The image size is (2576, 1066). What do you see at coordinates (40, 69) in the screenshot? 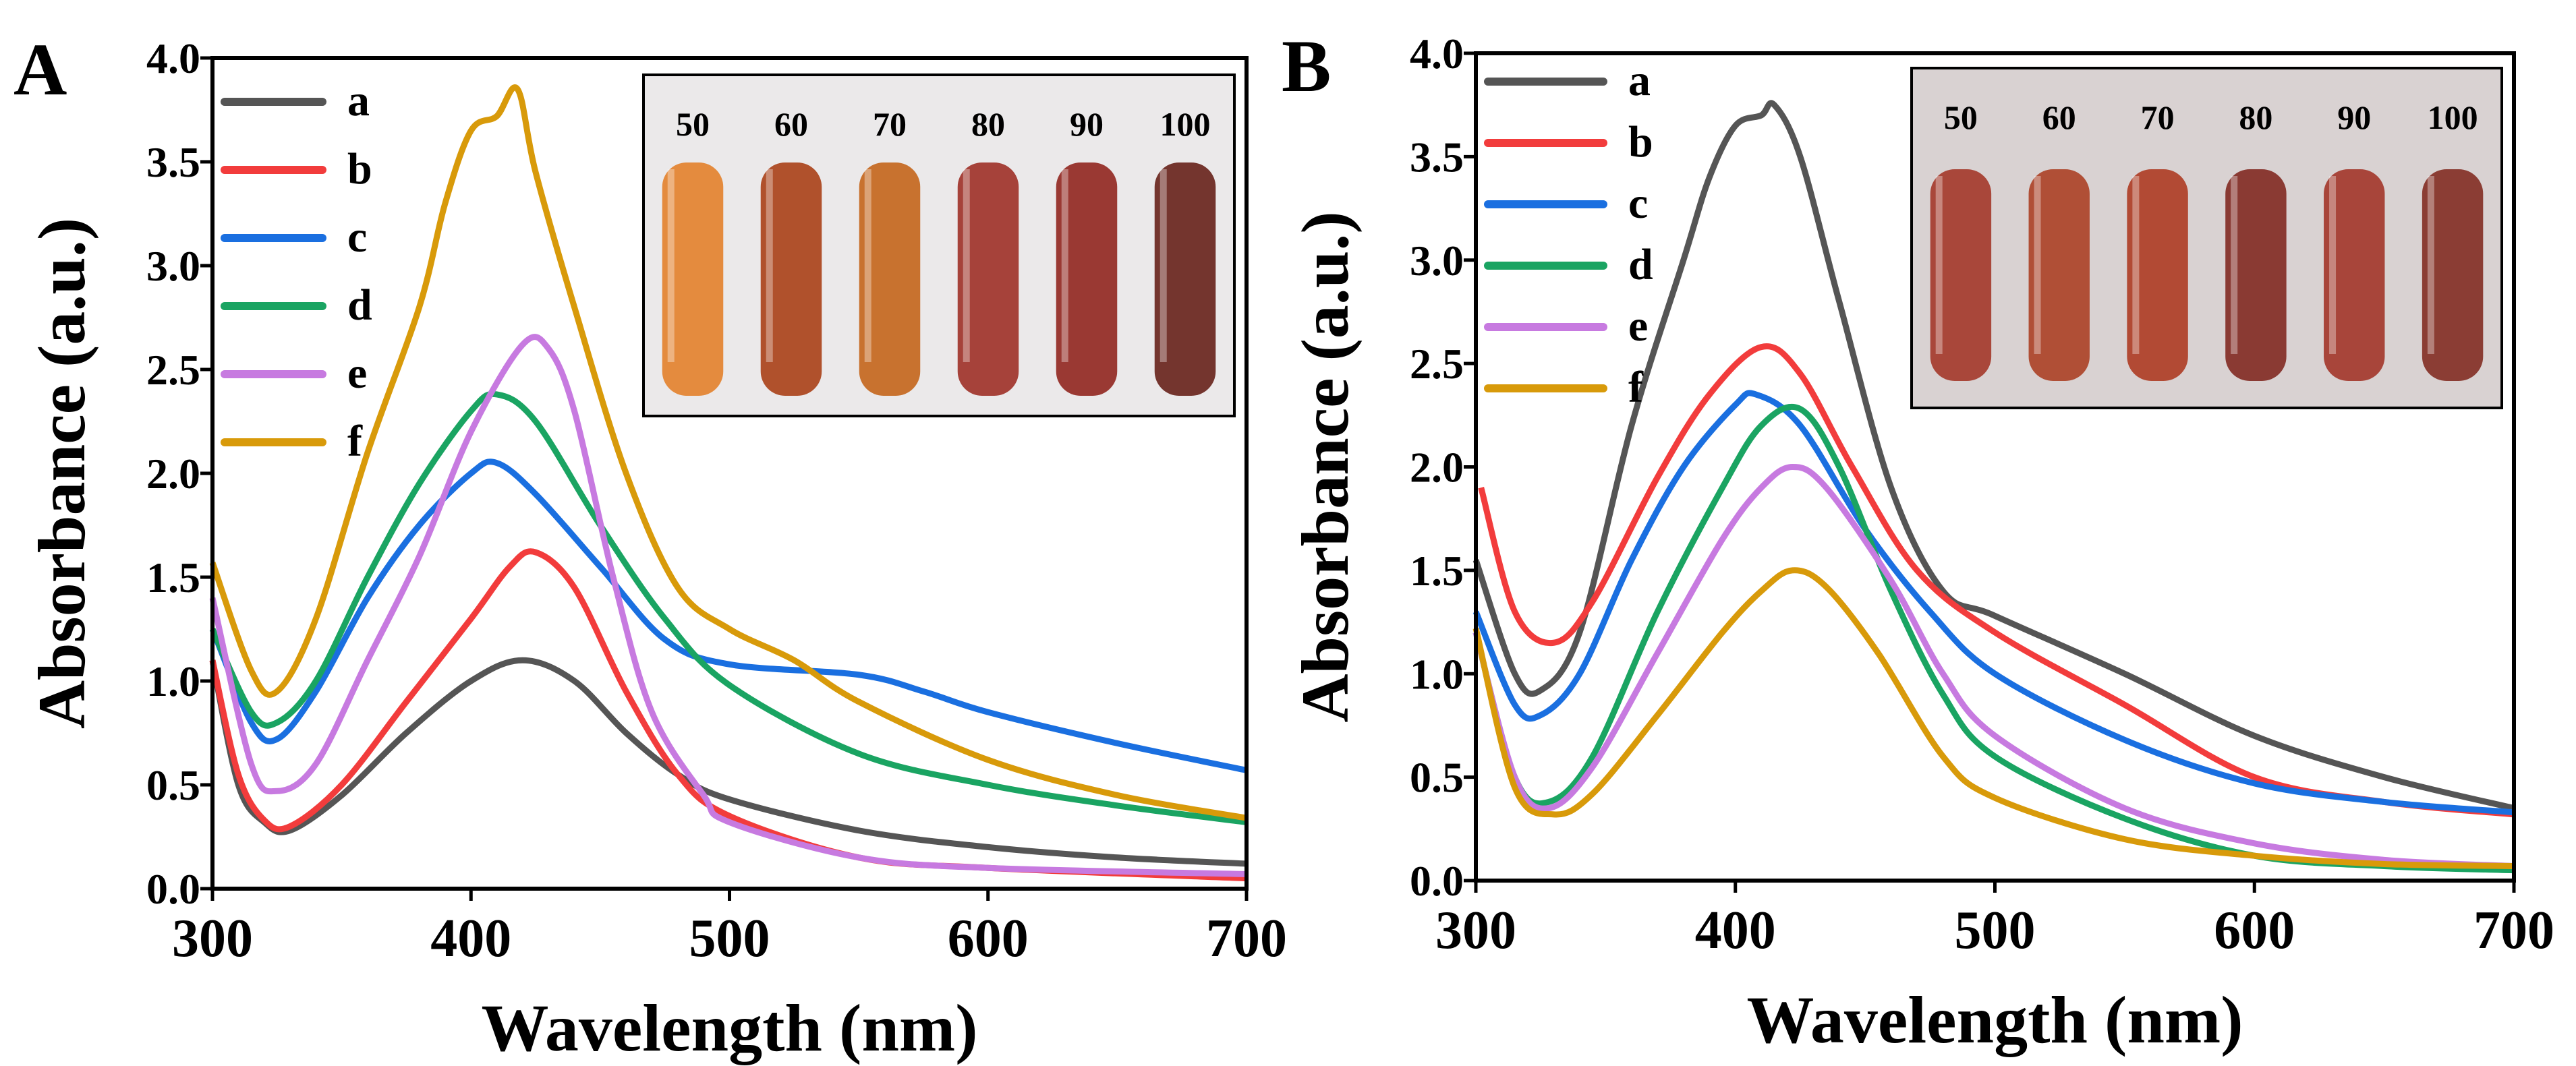
I see `panel-label: A` at bounding box center [40, 69].